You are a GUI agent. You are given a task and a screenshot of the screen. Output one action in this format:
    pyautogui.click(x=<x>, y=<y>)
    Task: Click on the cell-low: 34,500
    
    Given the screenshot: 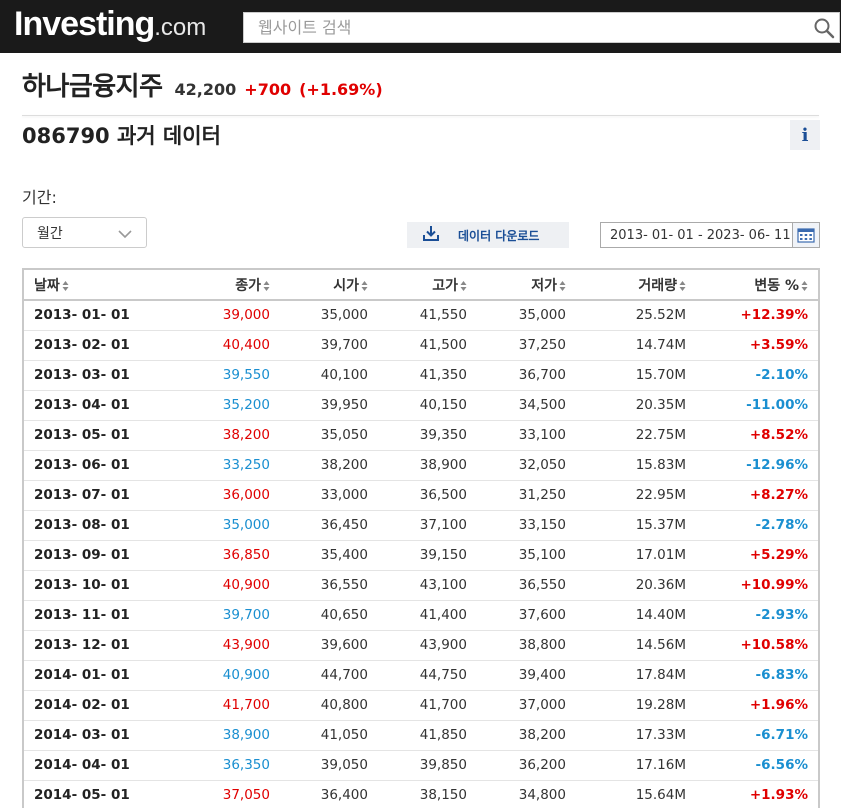 What is the action you would take?
    pyautogui.click(x=526, y=405)
    